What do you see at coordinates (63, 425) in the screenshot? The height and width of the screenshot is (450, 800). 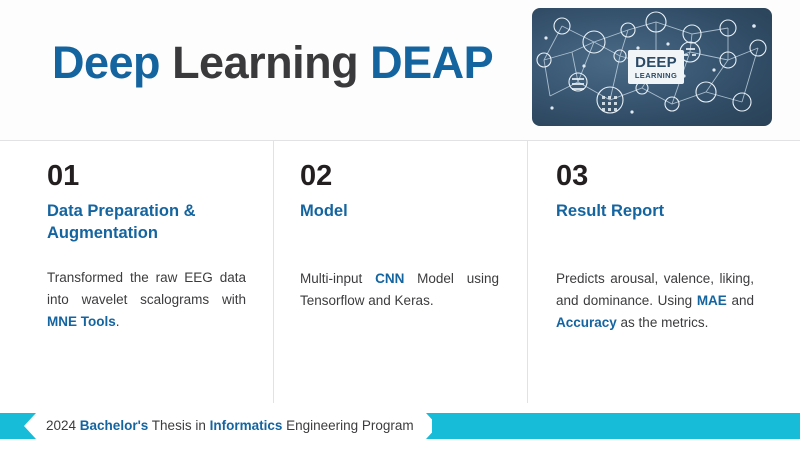 I see `footer-text-part1: 2024` at bounding box center [63, 425].